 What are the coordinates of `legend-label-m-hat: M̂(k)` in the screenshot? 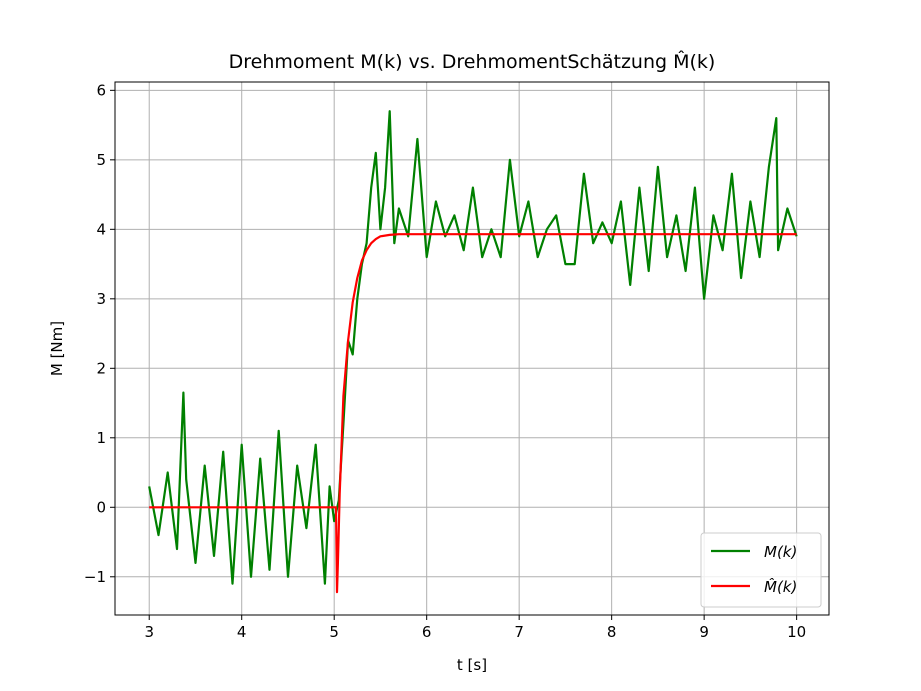 It's located at (780, 586).